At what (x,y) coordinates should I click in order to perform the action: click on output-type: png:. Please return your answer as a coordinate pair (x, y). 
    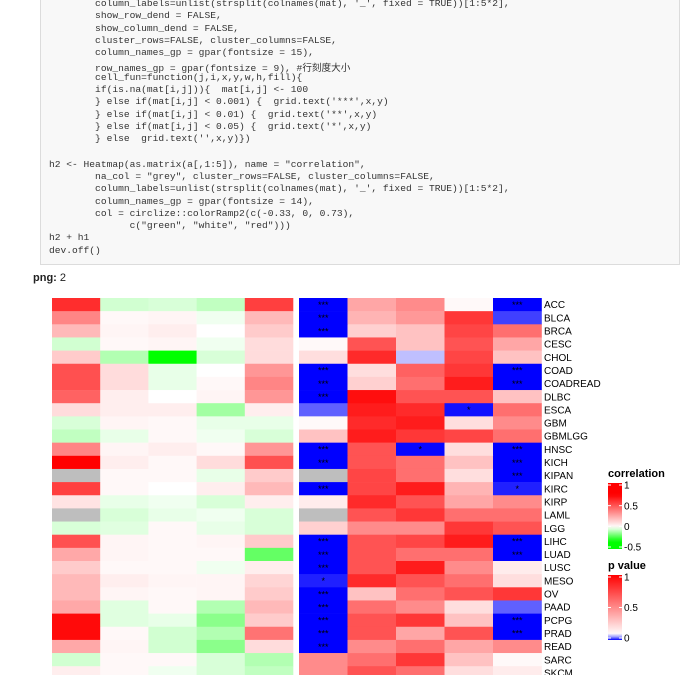
    Looking at the image, I should click on (45, 278).